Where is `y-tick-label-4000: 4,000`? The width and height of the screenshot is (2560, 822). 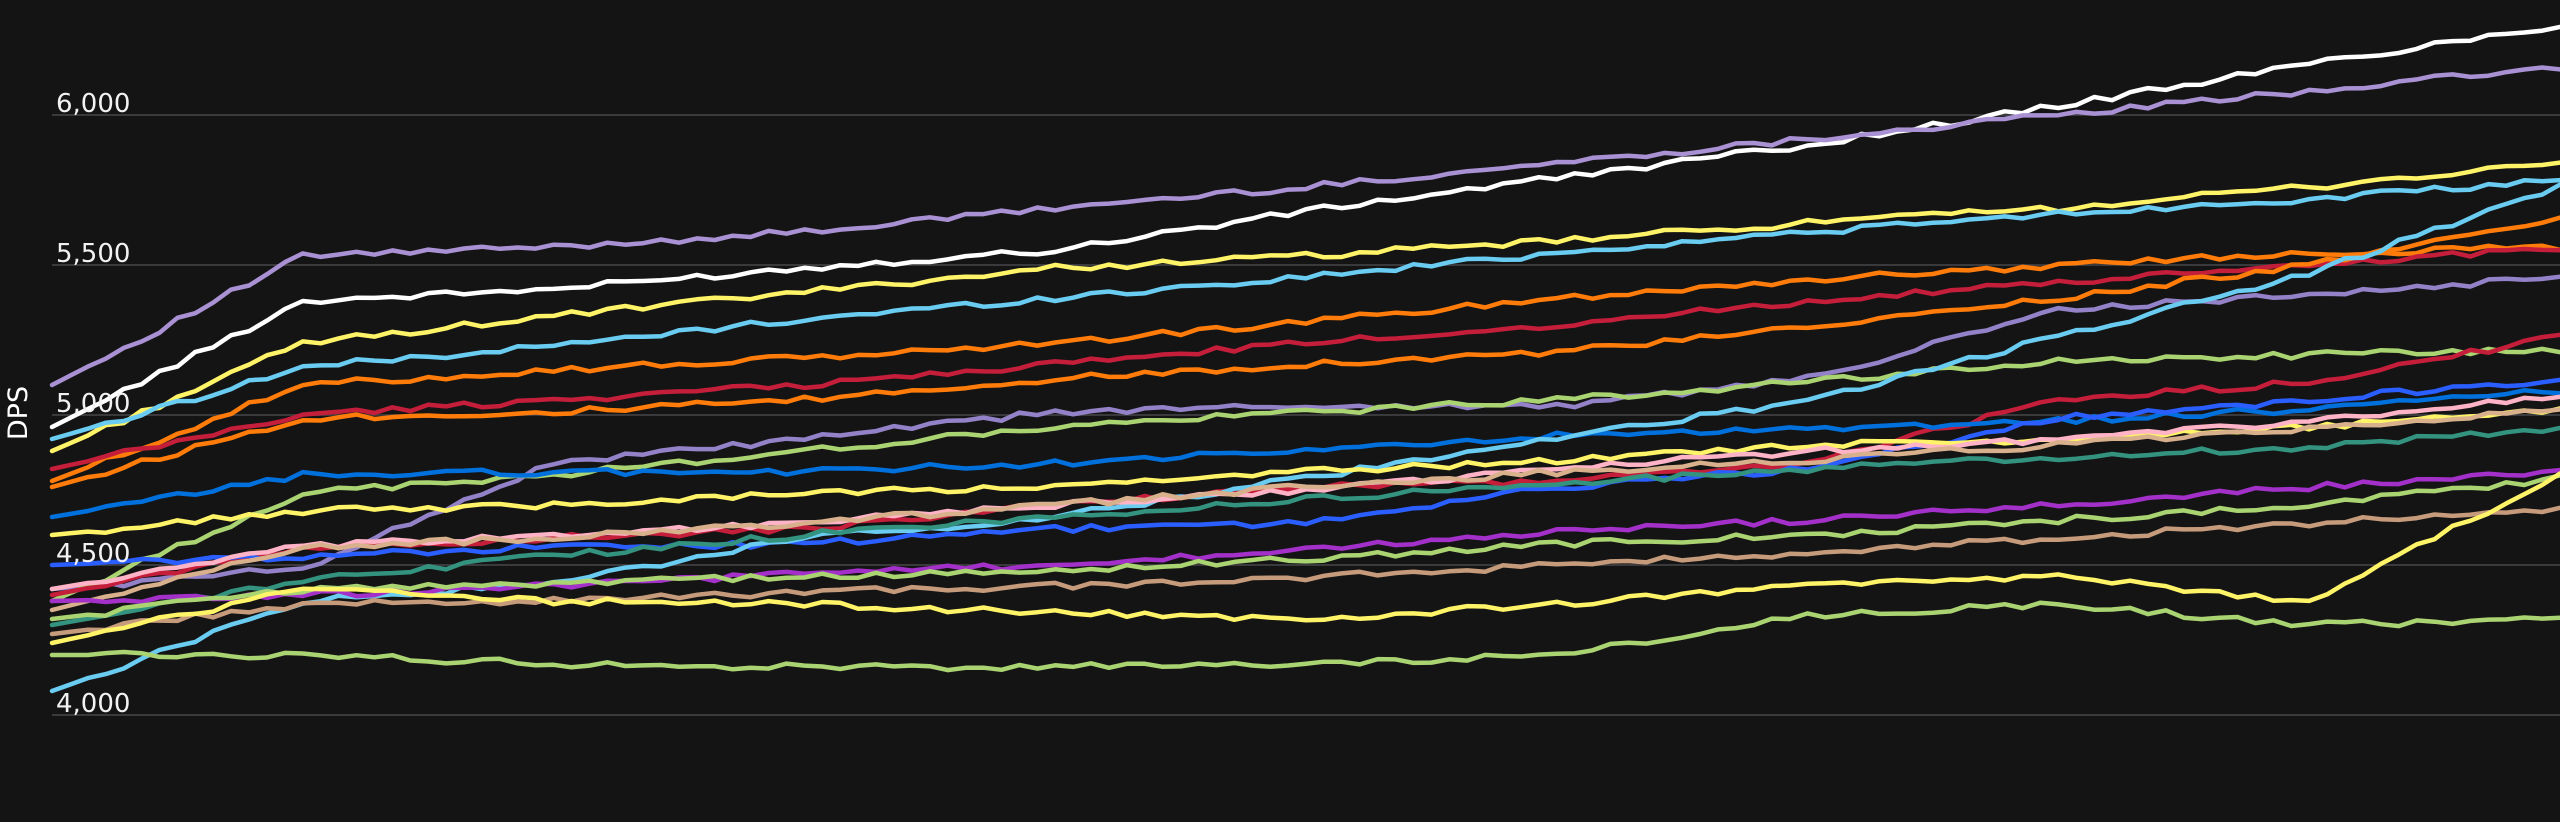 y-tick-label-4000: 4,000 is located at coordinates (93, 704).